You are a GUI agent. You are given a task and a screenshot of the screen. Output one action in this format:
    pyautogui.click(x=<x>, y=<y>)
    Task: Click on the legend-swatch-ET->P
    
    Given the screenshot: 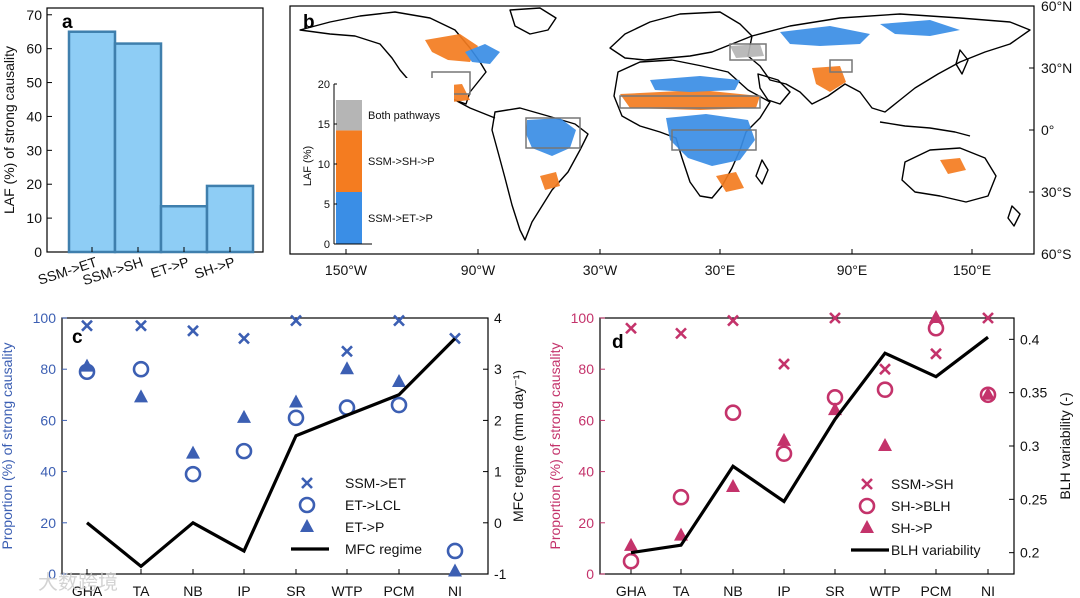 What is the action you would take?
    pyautogui.click(x=307, y=525)
    